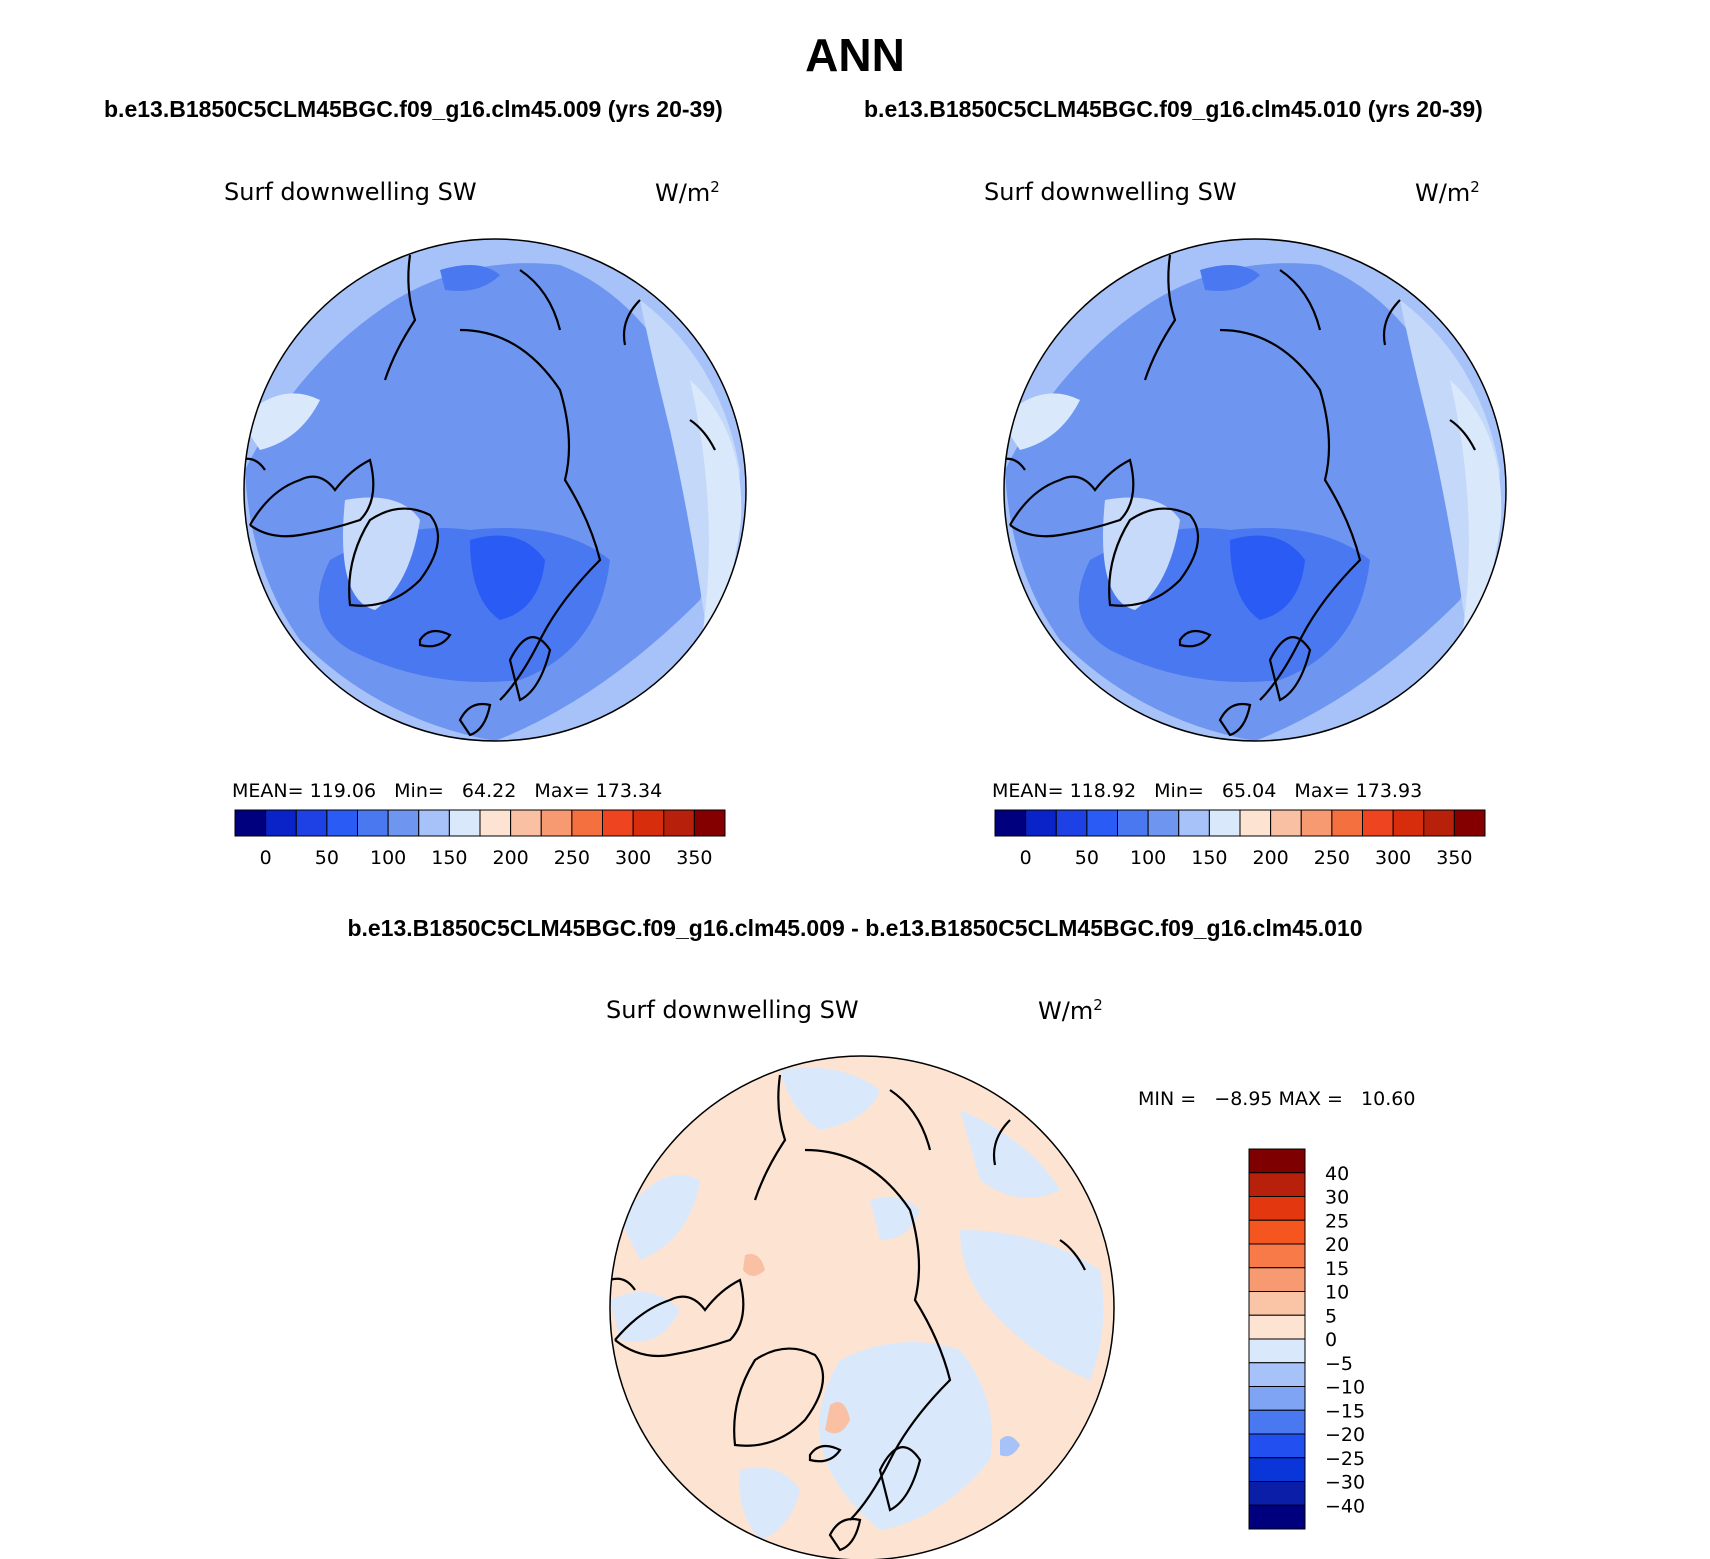 This screenshot has height=1559, width=1710. I want to click on panel1-units-label: W/m2, so click(687, 192).